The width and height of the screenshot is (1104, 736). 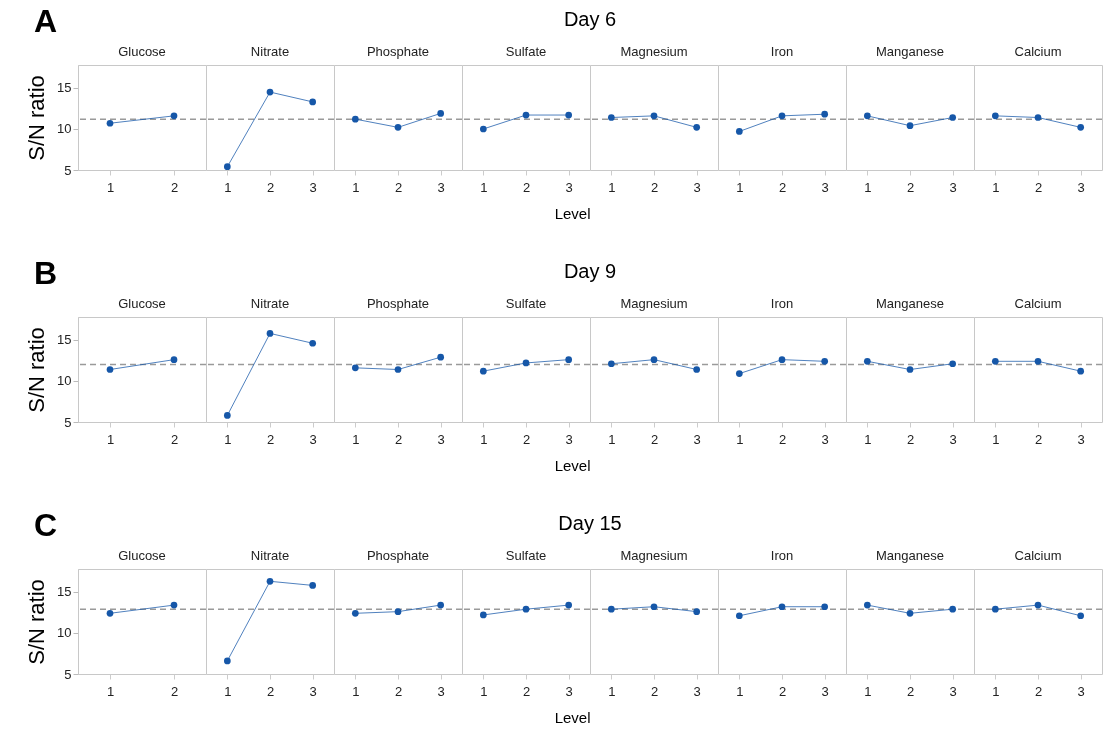 What do you see at coordinates (590, 19) in the screenshot?
I see `text: Day 6` at bounding box center [590, 19].